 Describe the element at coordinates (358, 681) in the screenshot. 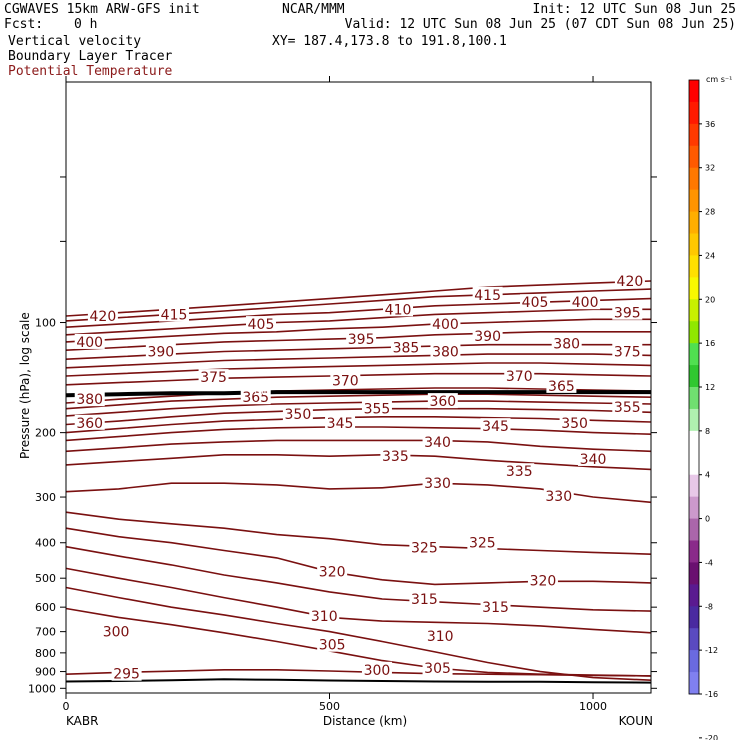

I see `surface-line` at that location.